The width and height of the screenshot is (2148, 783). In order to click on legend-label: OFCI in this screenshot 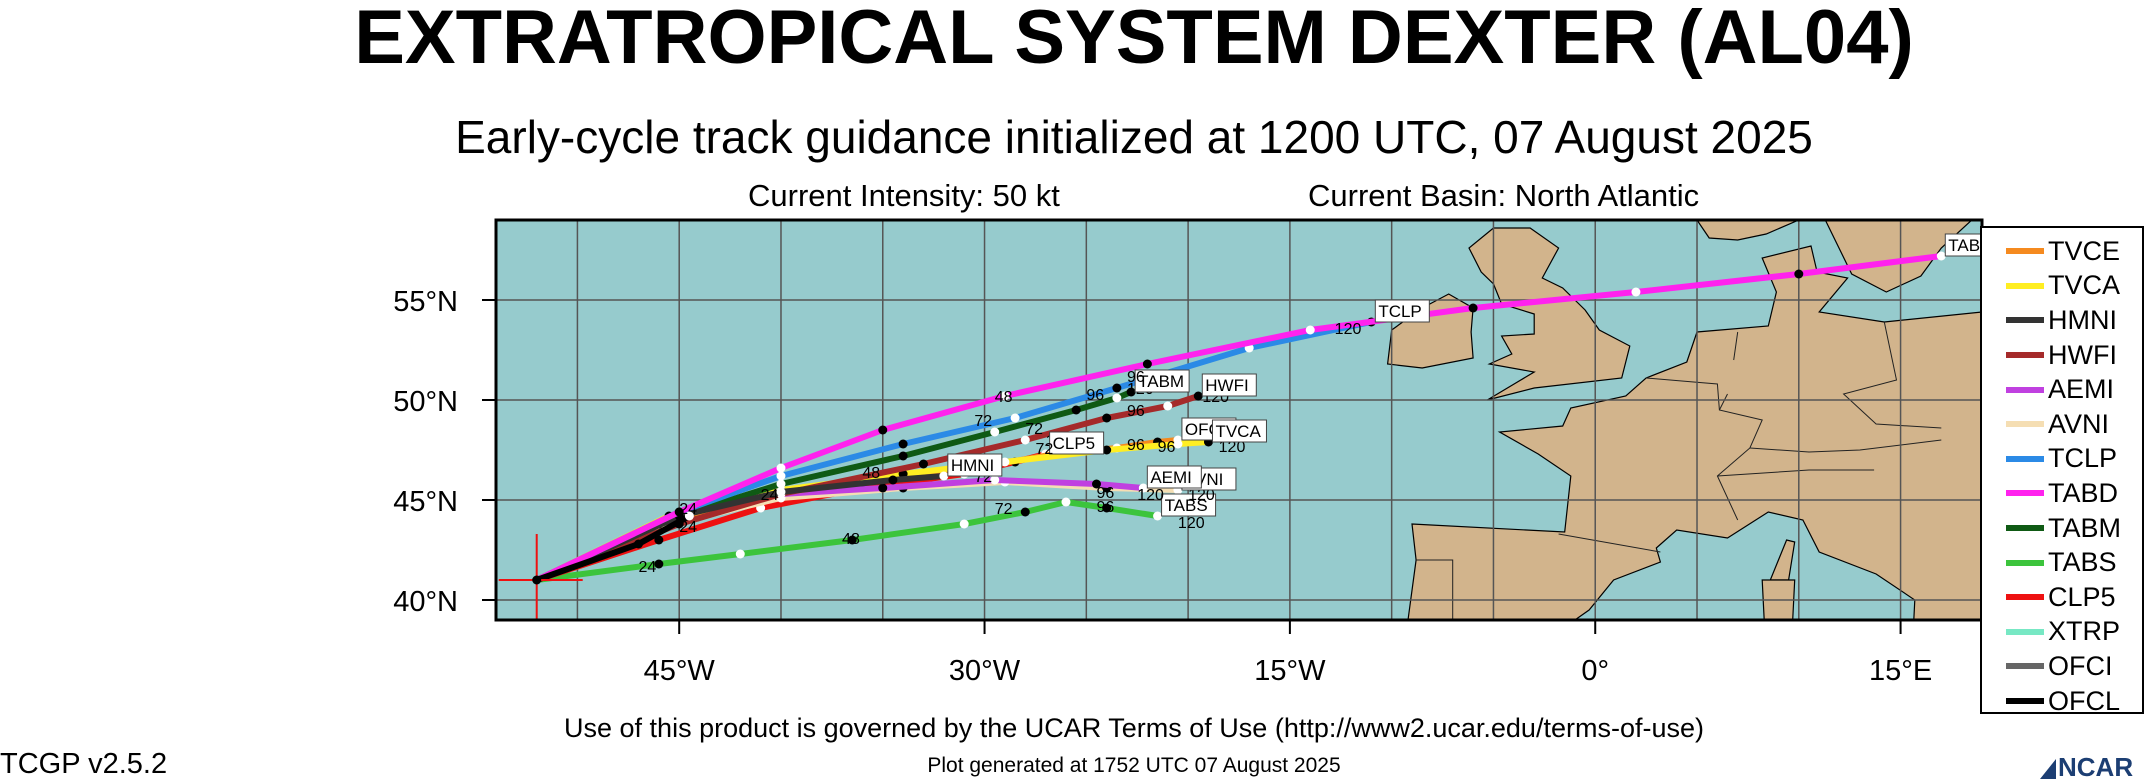, I will do `click(2080, 665)`.